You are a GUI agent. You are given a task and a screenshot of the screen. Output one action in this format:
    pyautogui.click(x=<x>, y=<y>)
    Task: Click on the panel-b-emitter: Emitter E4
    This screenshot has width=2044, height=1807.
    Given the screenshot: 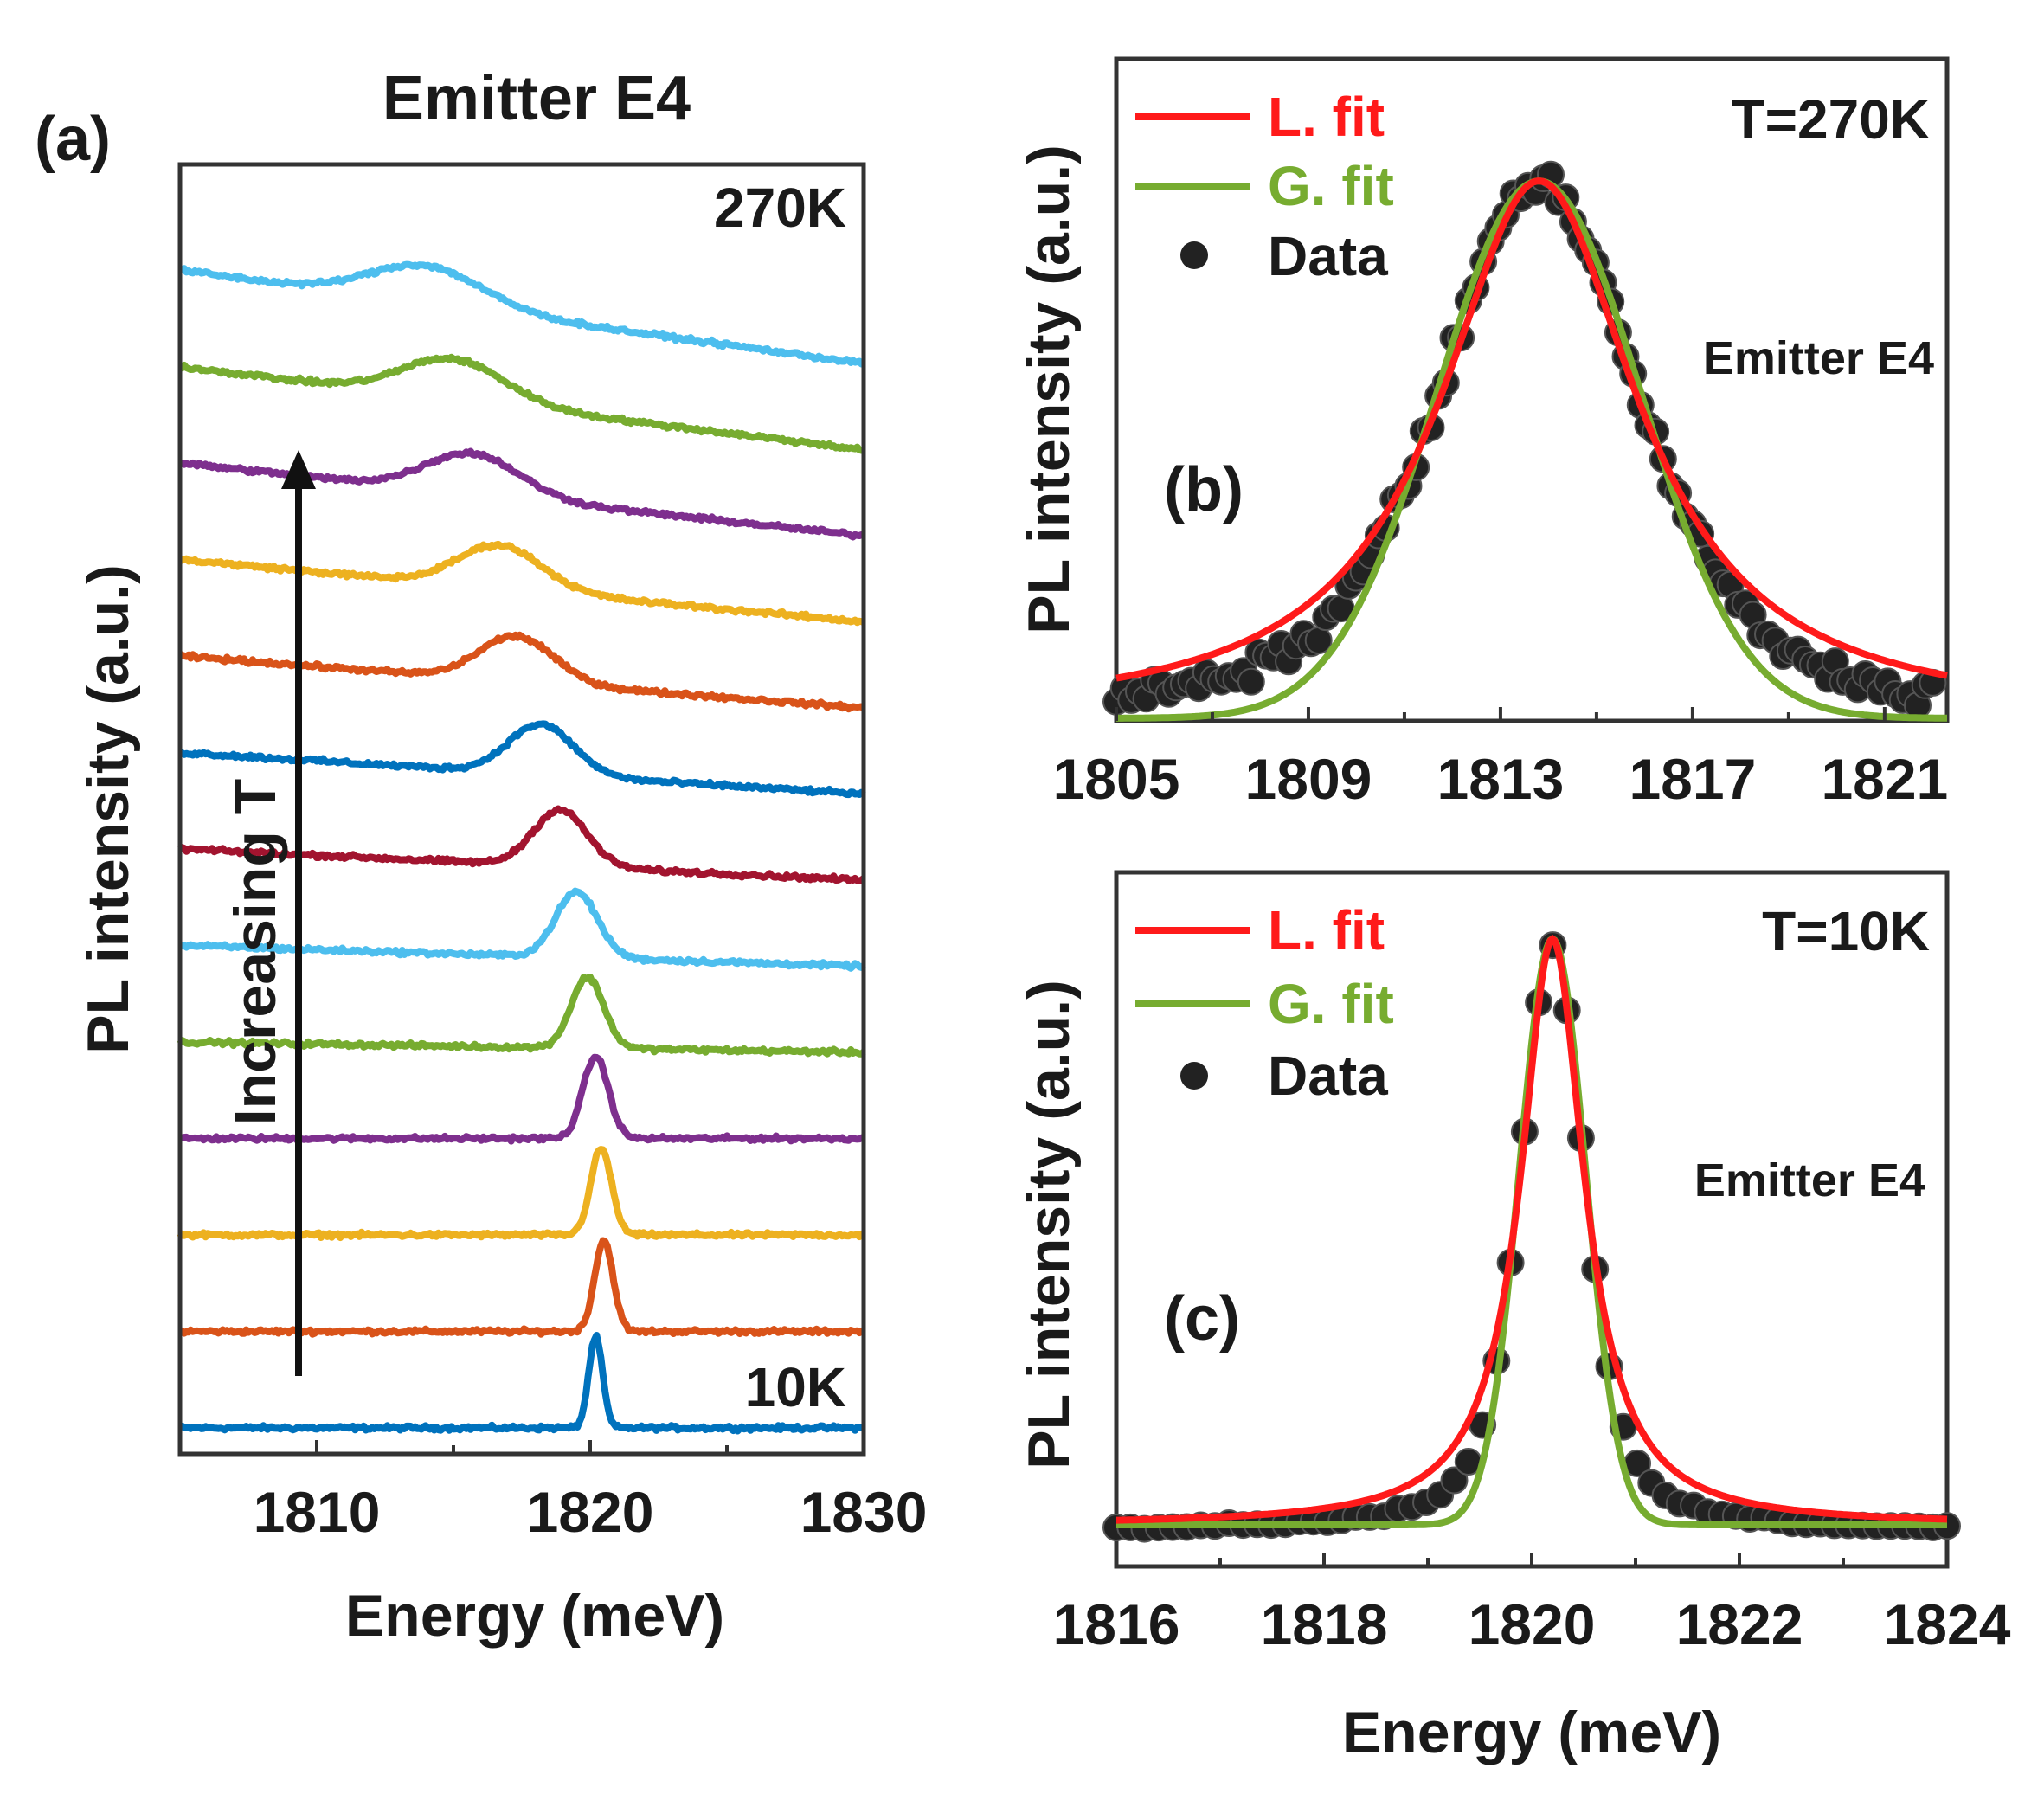 What is the action you would take?
    pyautogui.click(x=1818, y=358)
    